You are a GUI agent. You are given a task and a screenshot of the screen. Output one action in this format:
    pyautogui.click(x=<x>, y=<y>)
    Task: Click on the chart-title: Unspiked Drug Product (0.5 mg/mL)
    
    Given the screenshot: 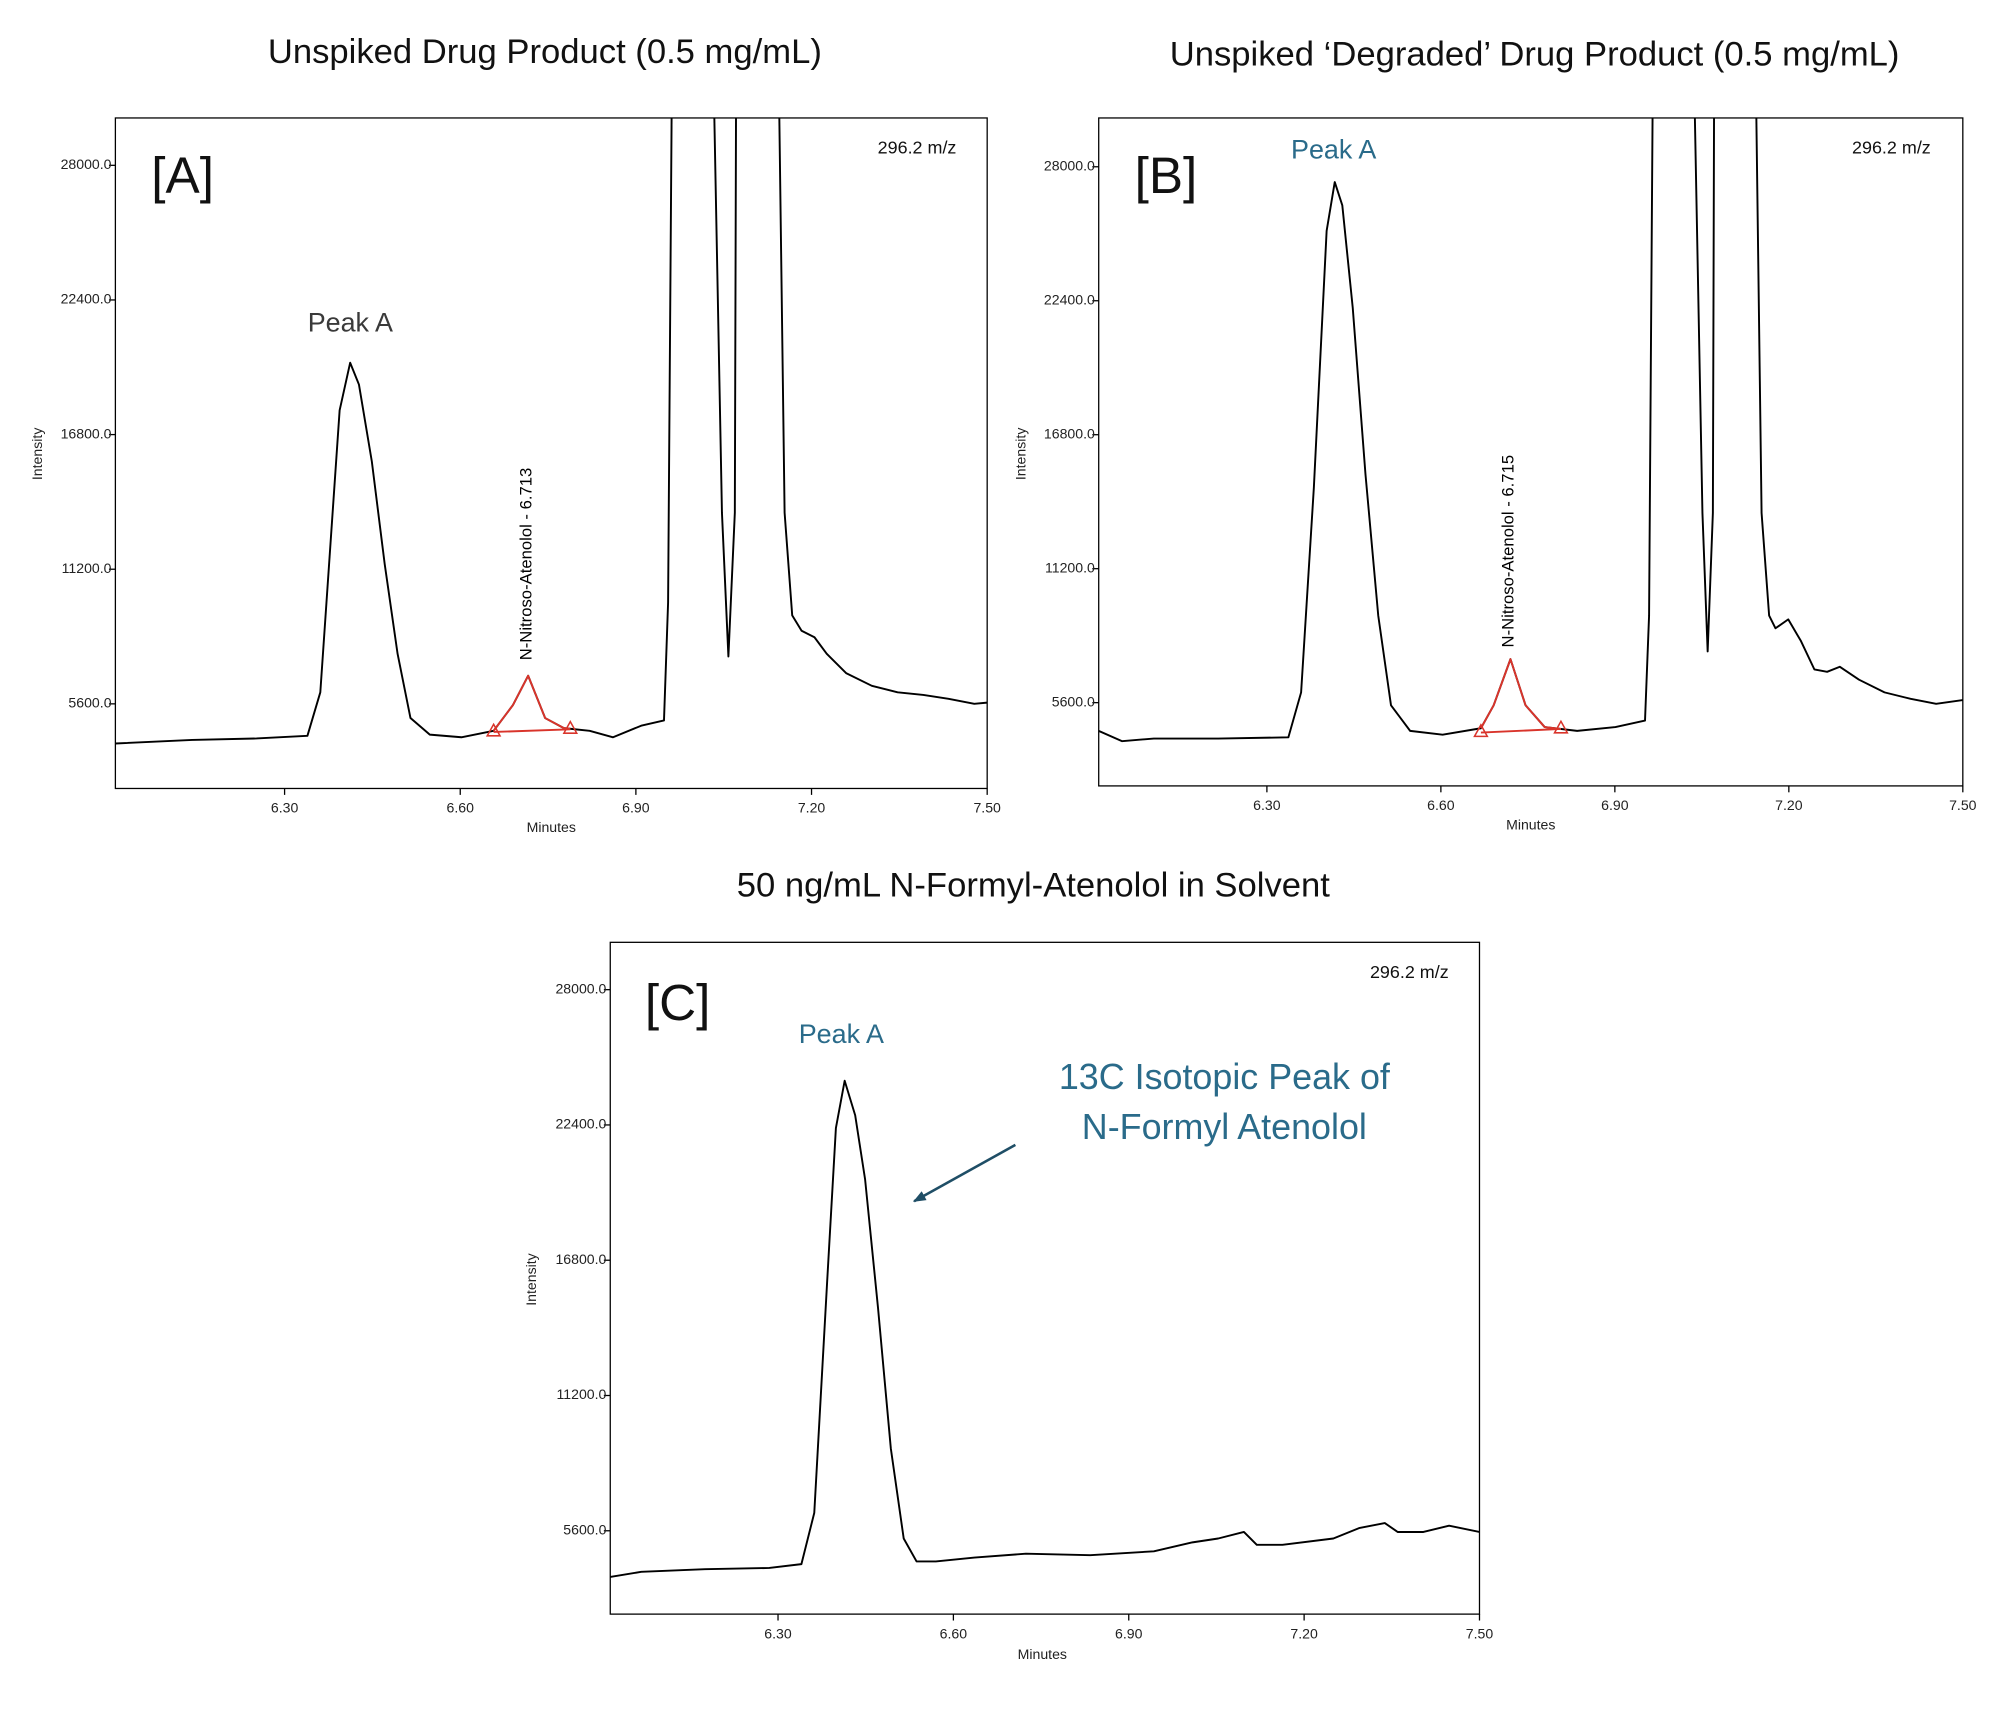 What is the action you would take?
    pyautogui.click(x=545, y=52)
    